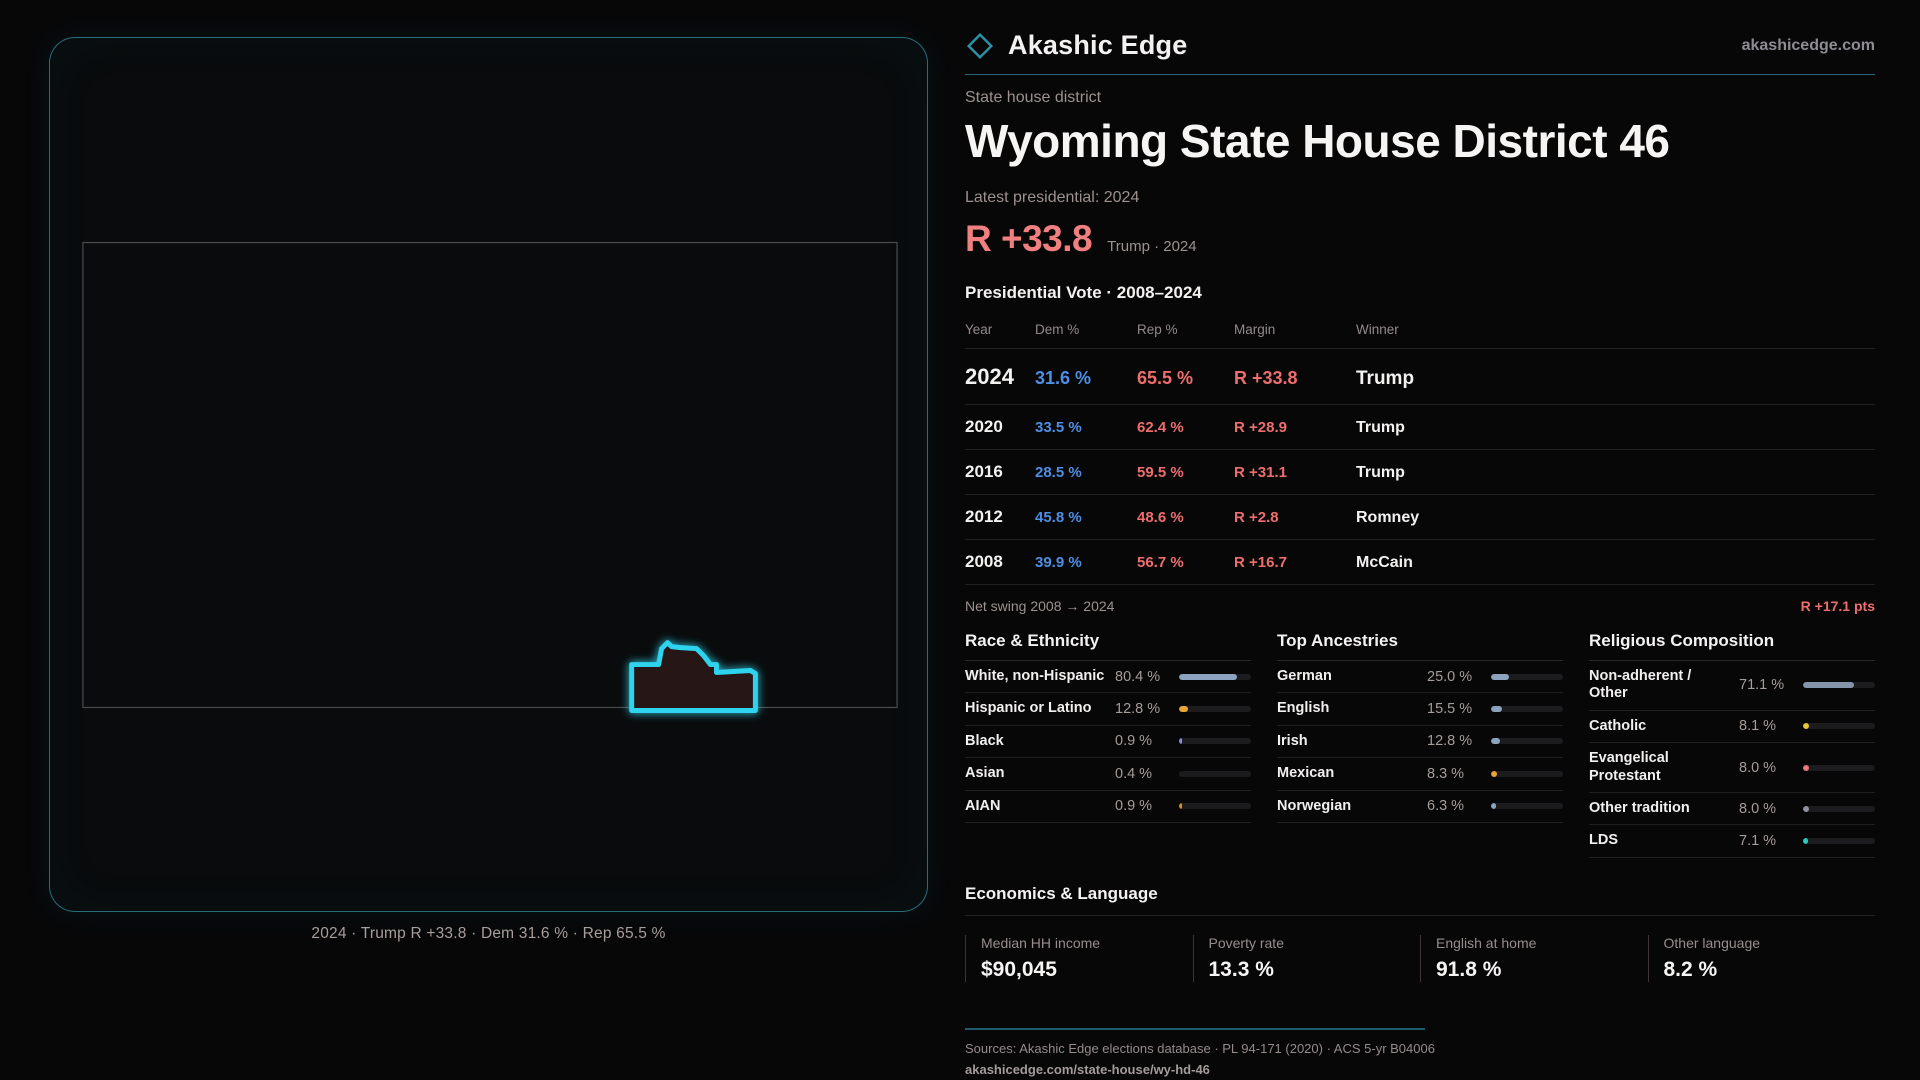  I want to click on vote-table-row: 2024 31.6 % 65.5 % R +33.8 Trump, so click(1420, 377).